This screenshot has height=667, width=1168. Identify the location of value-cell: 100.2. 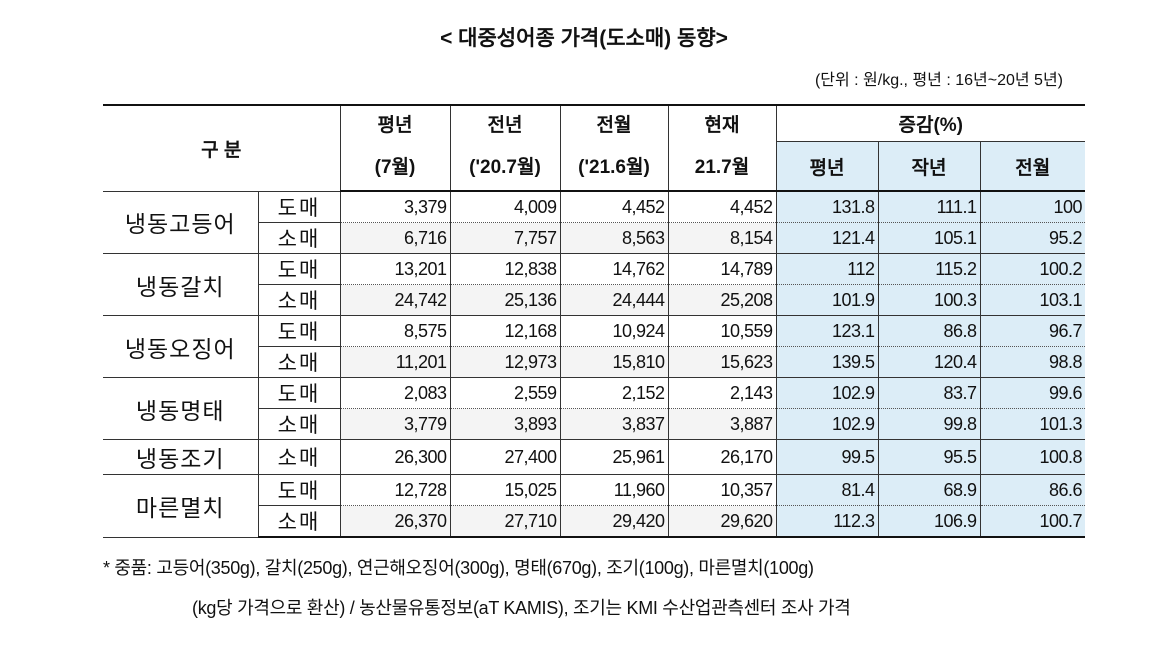
(1032, 269).